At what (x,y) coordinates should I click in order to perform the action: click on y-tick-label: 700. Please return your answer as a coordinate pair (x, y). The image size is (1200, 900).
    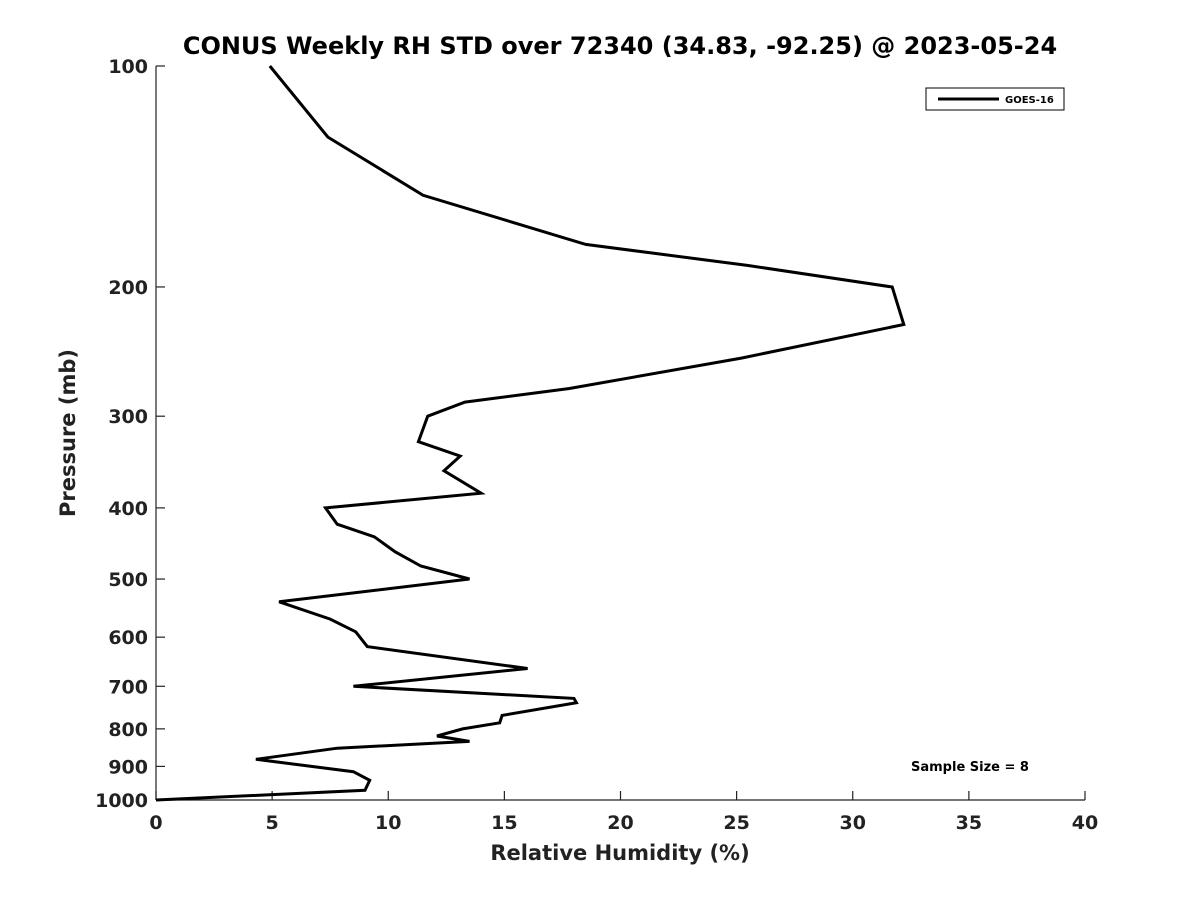
    Looking at the image, I should click on (128, 687).